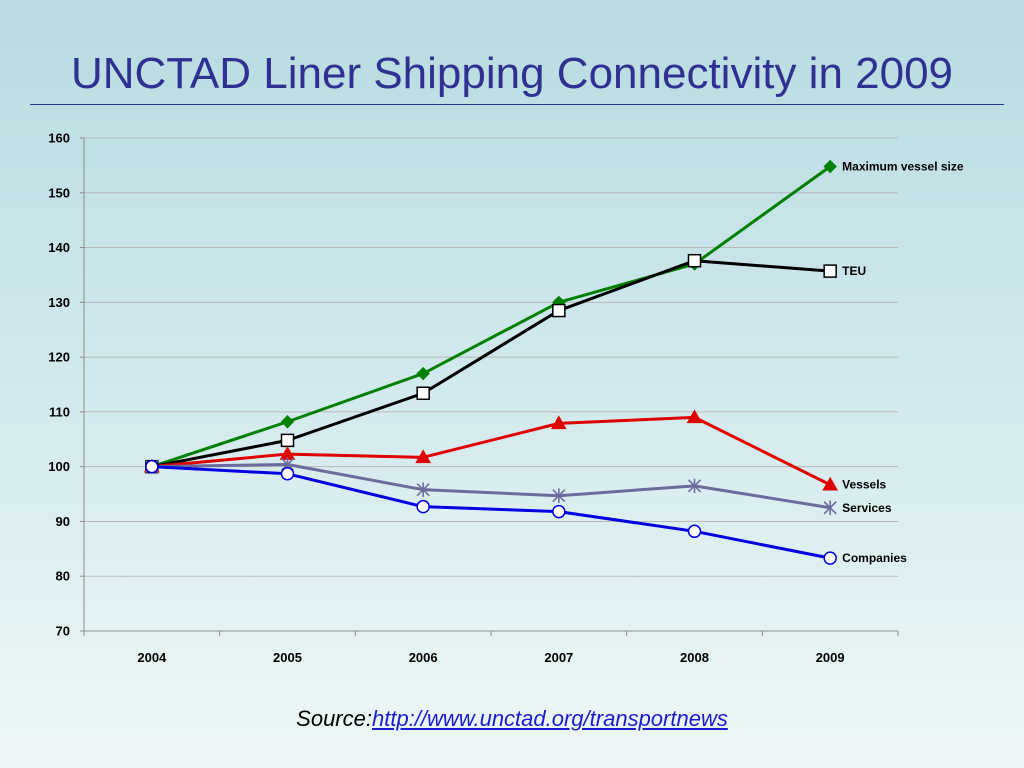 This screenshot has height=768, width=1024. Describe the element at coordinates (830, 507) in the screenshot. I see `point-services-2009` at that location.